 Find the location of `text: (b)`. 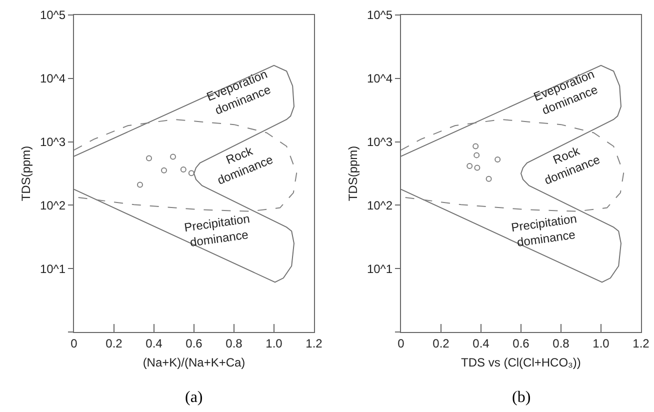

text: (b) is located at coordinates (521, 397).